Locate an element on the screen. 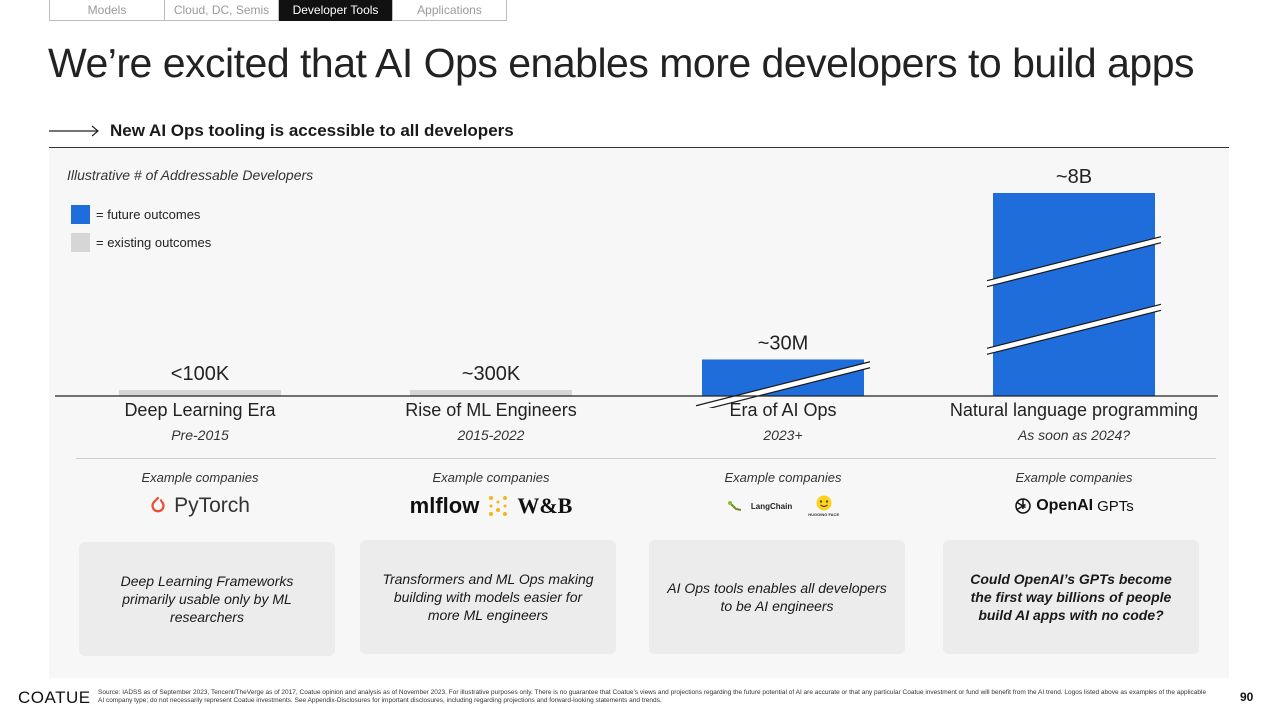 This screenshot has width=1280, height=720. huggingface-emoji-icon is located at coordinates (824, 503).